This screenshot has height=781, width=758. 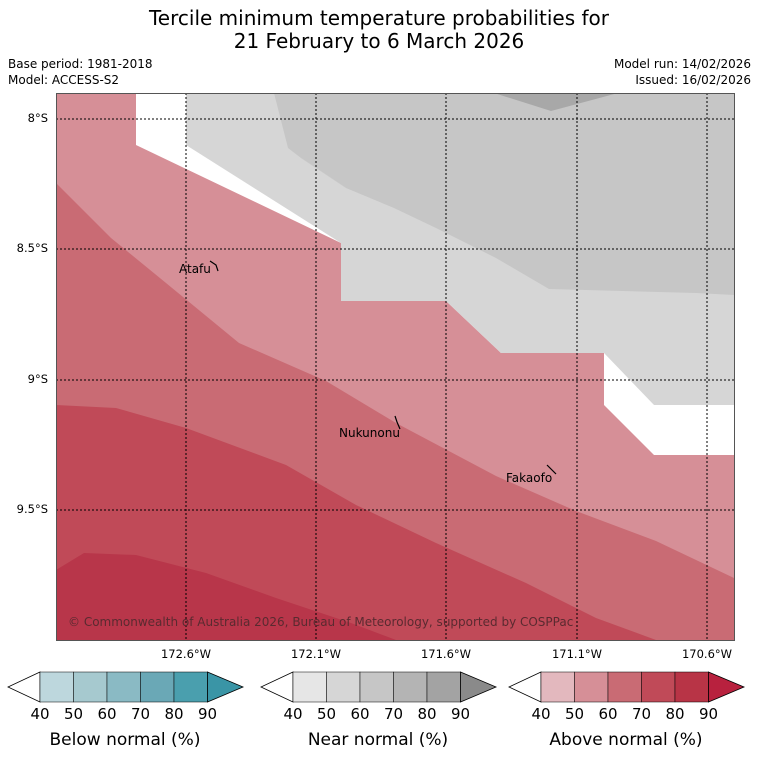 I want to click on lon-label-170-6w: 170.6°W, so click(x=707, y=654).